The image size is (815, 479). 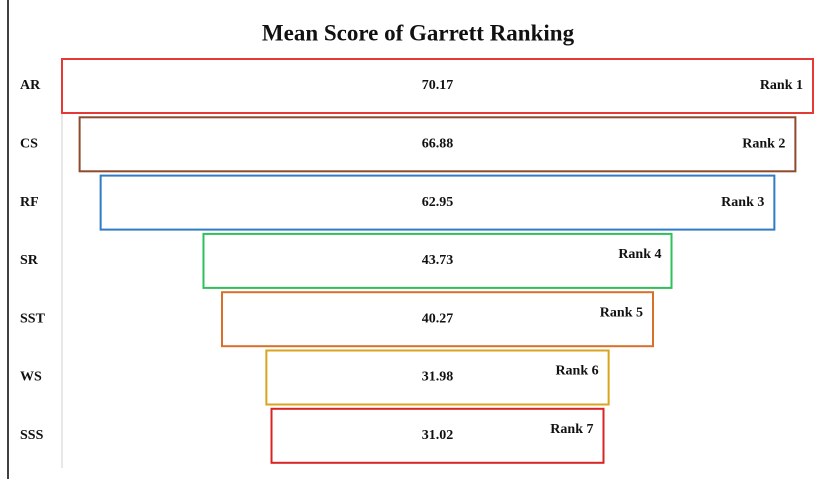 I want to click on rank-label: Rank 7, so click(x=571, y=429).